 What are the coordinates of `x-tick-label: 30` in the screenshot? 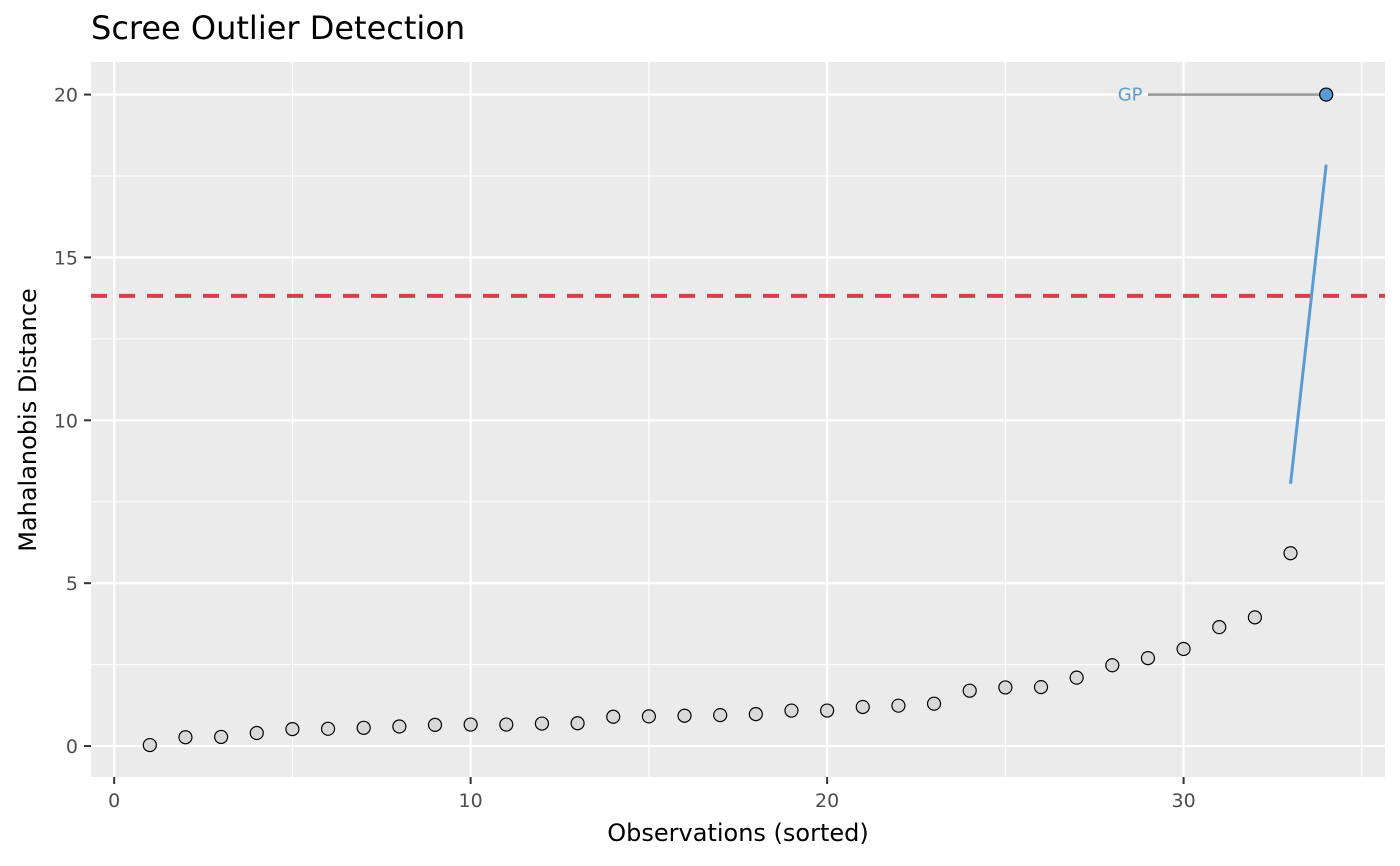 It's located at (1183, 801).